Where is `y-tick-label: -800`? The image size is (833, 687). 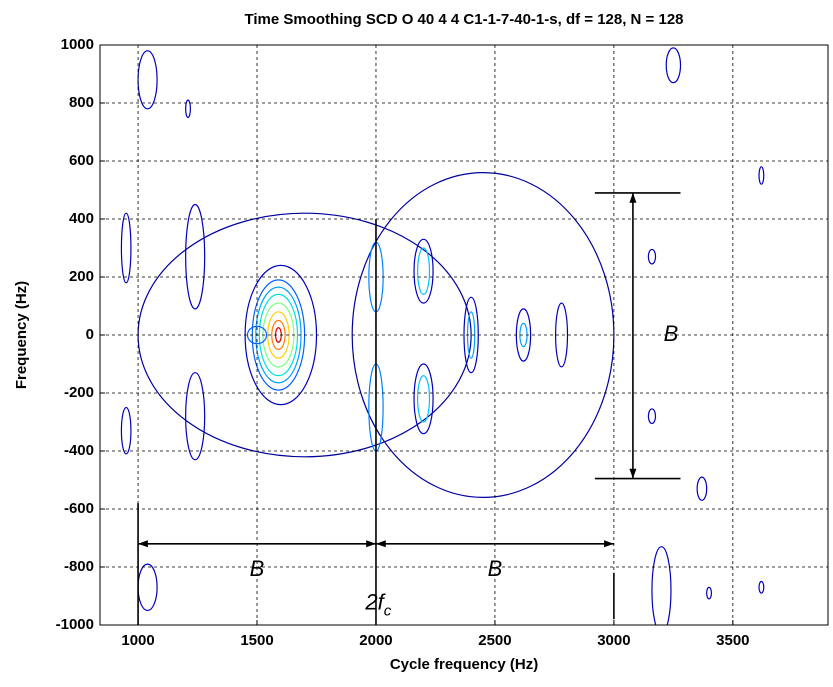
y-tick-label: -800 is located at coordinates (79, 566).